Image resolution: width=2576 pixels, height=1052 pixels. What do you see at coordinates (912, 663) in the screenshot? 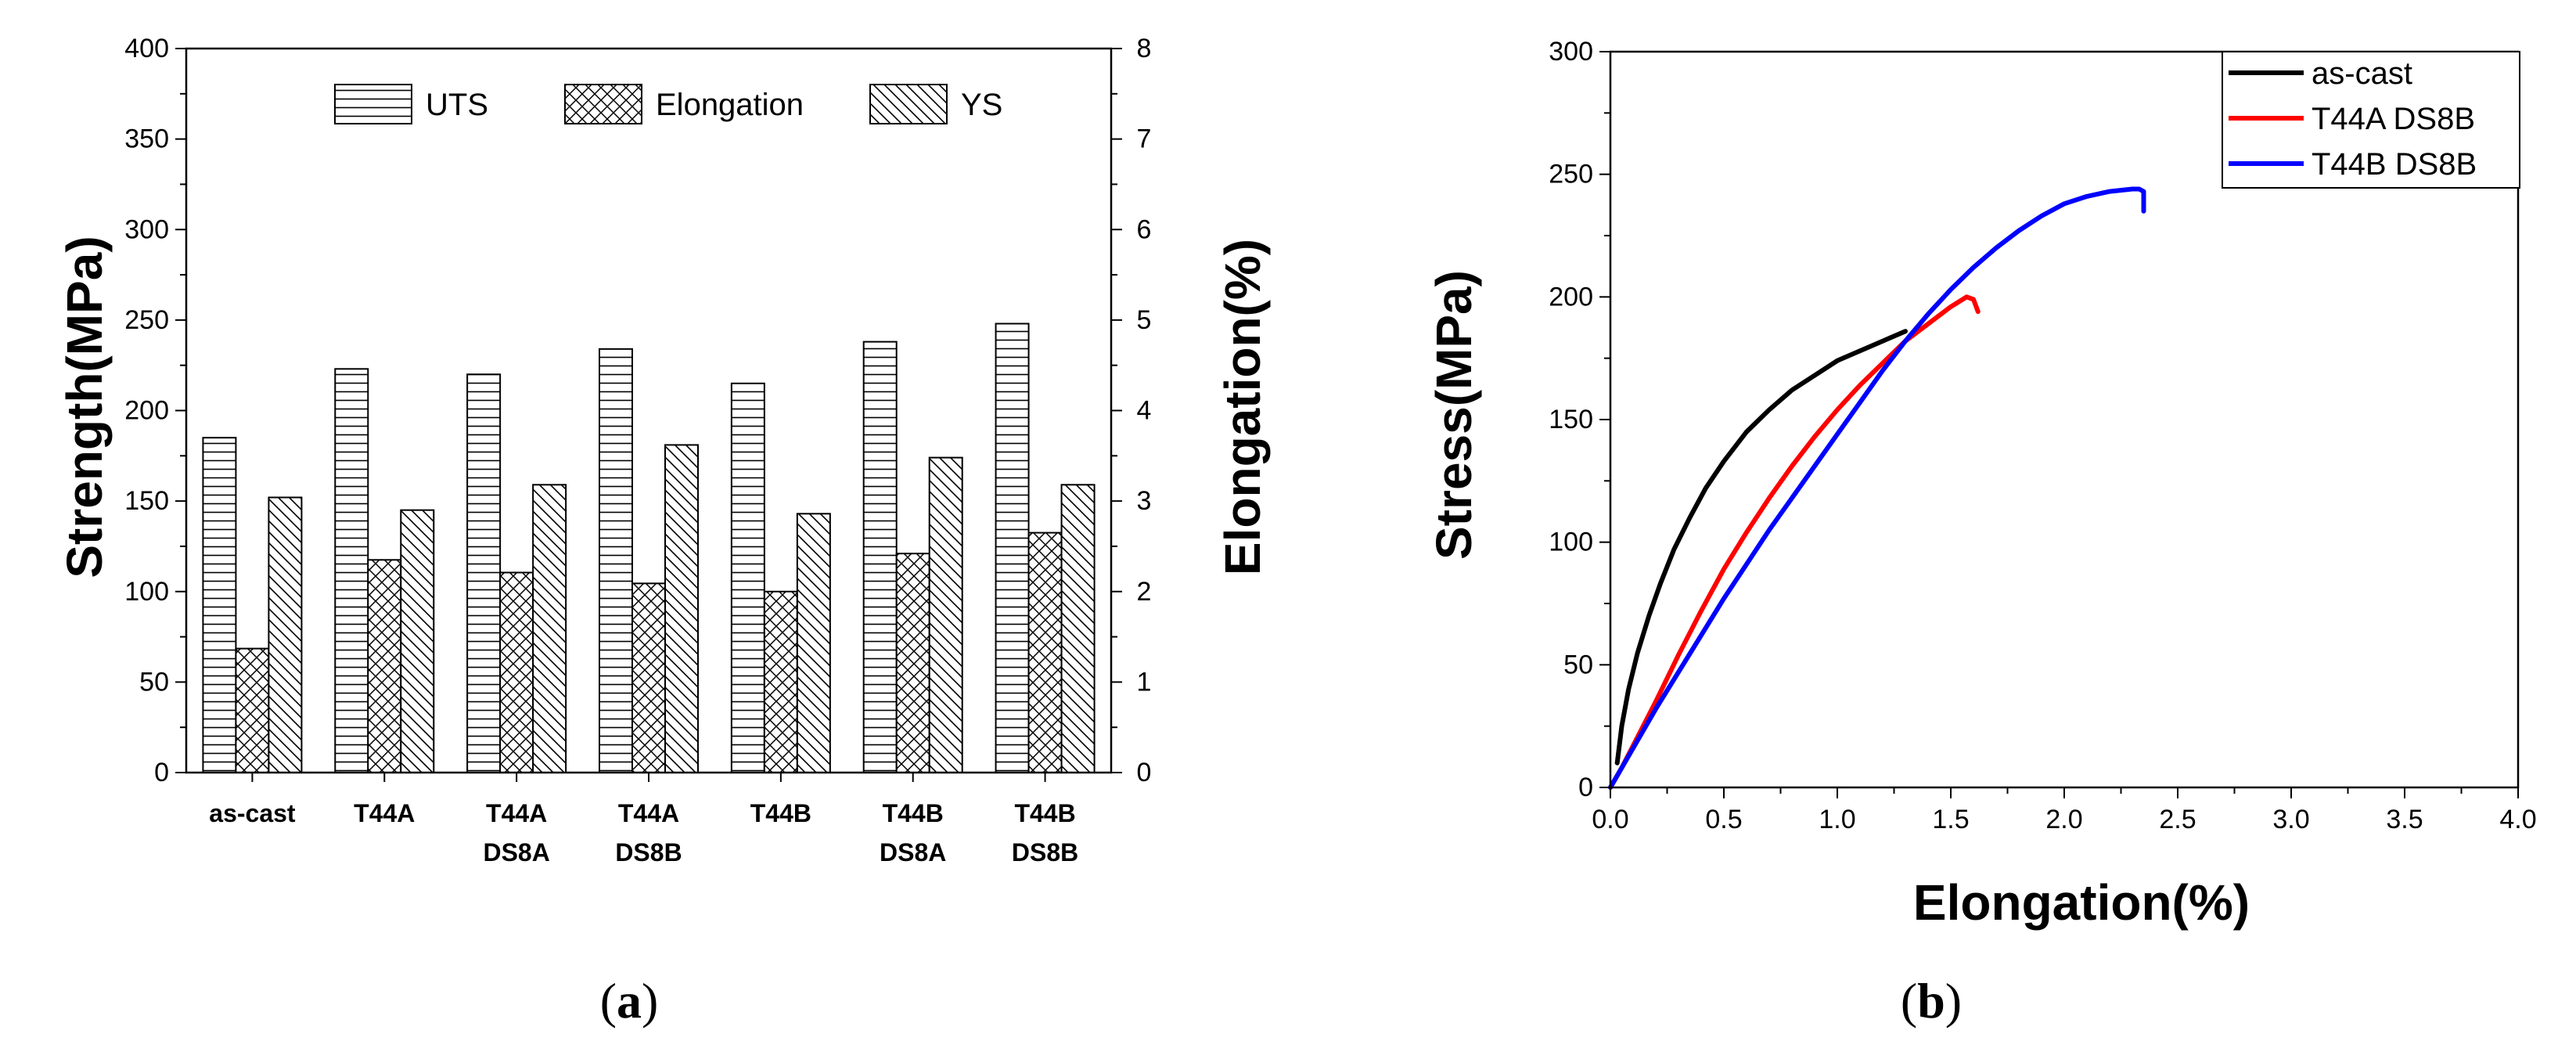
I see `bar-elongation-t44b-ds8a` at bounding box center [912, 663].